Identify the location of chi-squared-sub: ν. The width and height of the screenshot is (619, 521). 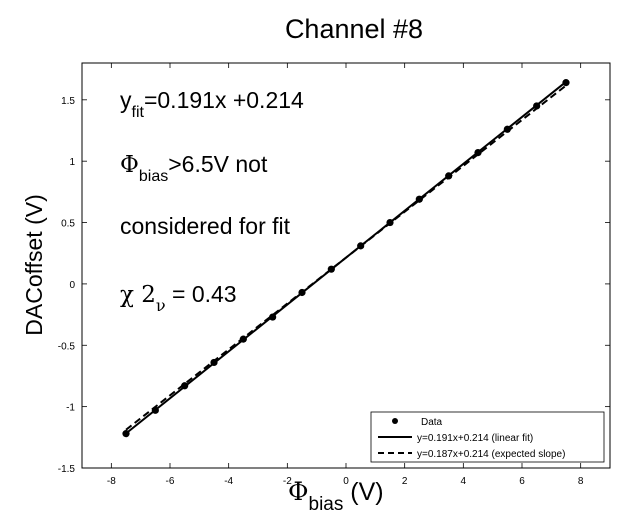
(161, 305).